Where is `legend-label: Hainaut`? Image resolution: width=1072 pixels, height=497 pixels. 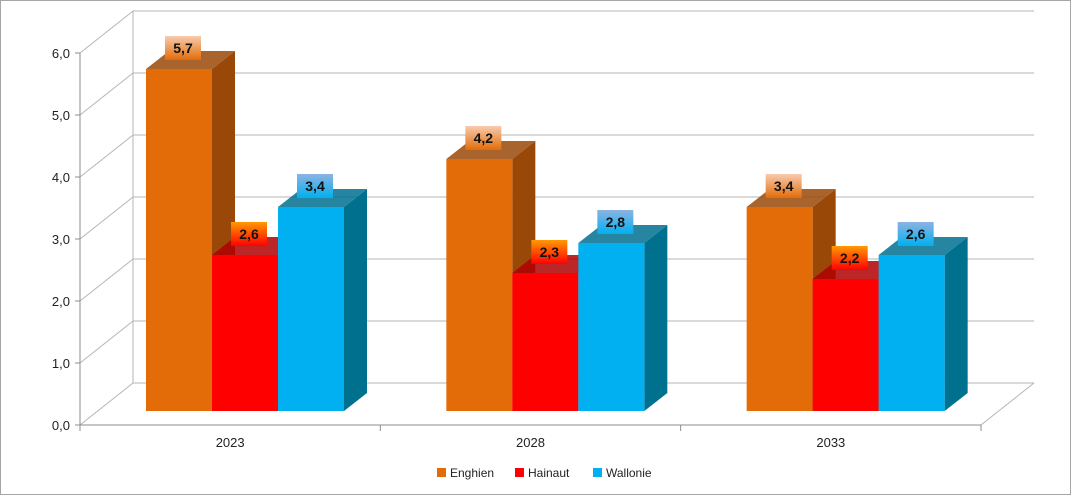
legend-label: Hainaut is located at coordinates (549, 473).